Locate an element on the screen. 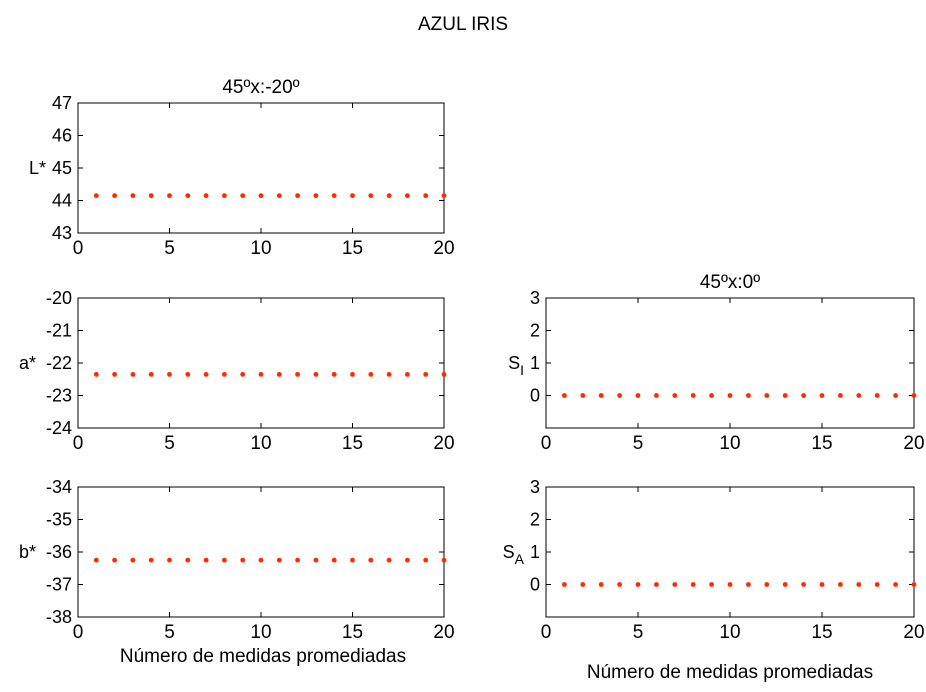  y-tick-label: 46 is located at coordinates (62, 136).